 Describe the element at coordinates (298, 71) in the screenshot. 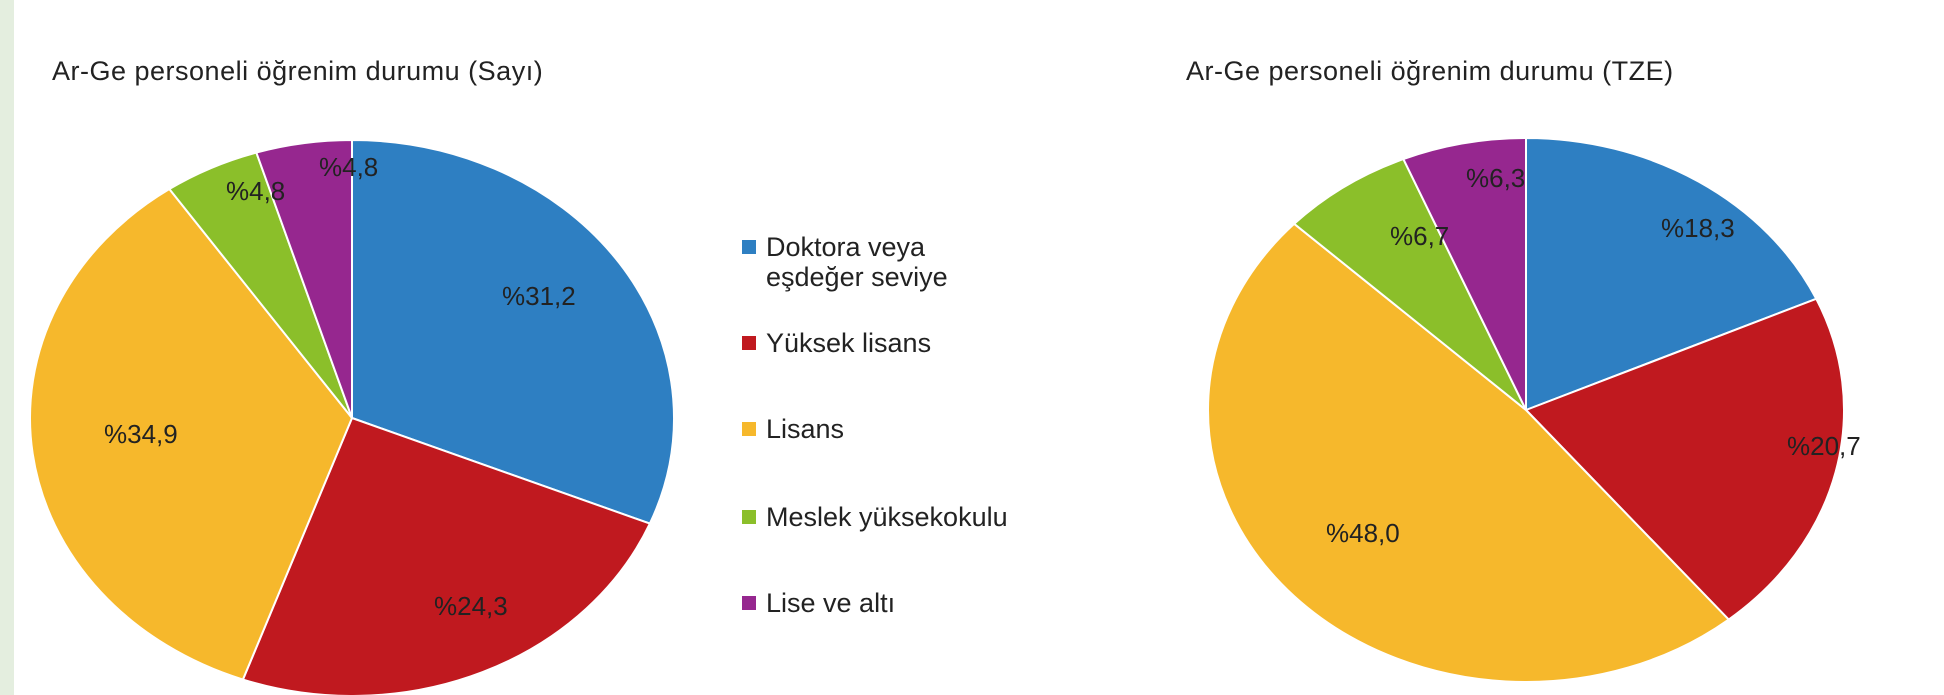

I see `chart-title-left: Ar-Ge personeli öğrenim durumu (Sayı)` at that location.